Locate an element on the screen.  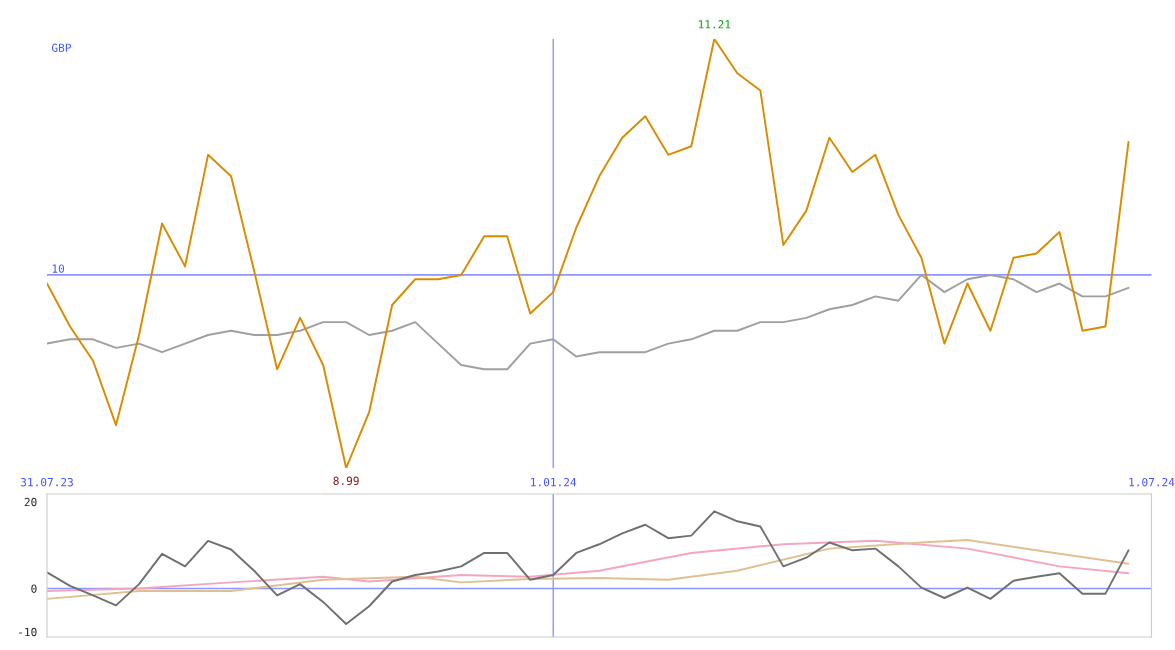
x-tick-label: 31.07.23 is located at coordinates (46, 482).